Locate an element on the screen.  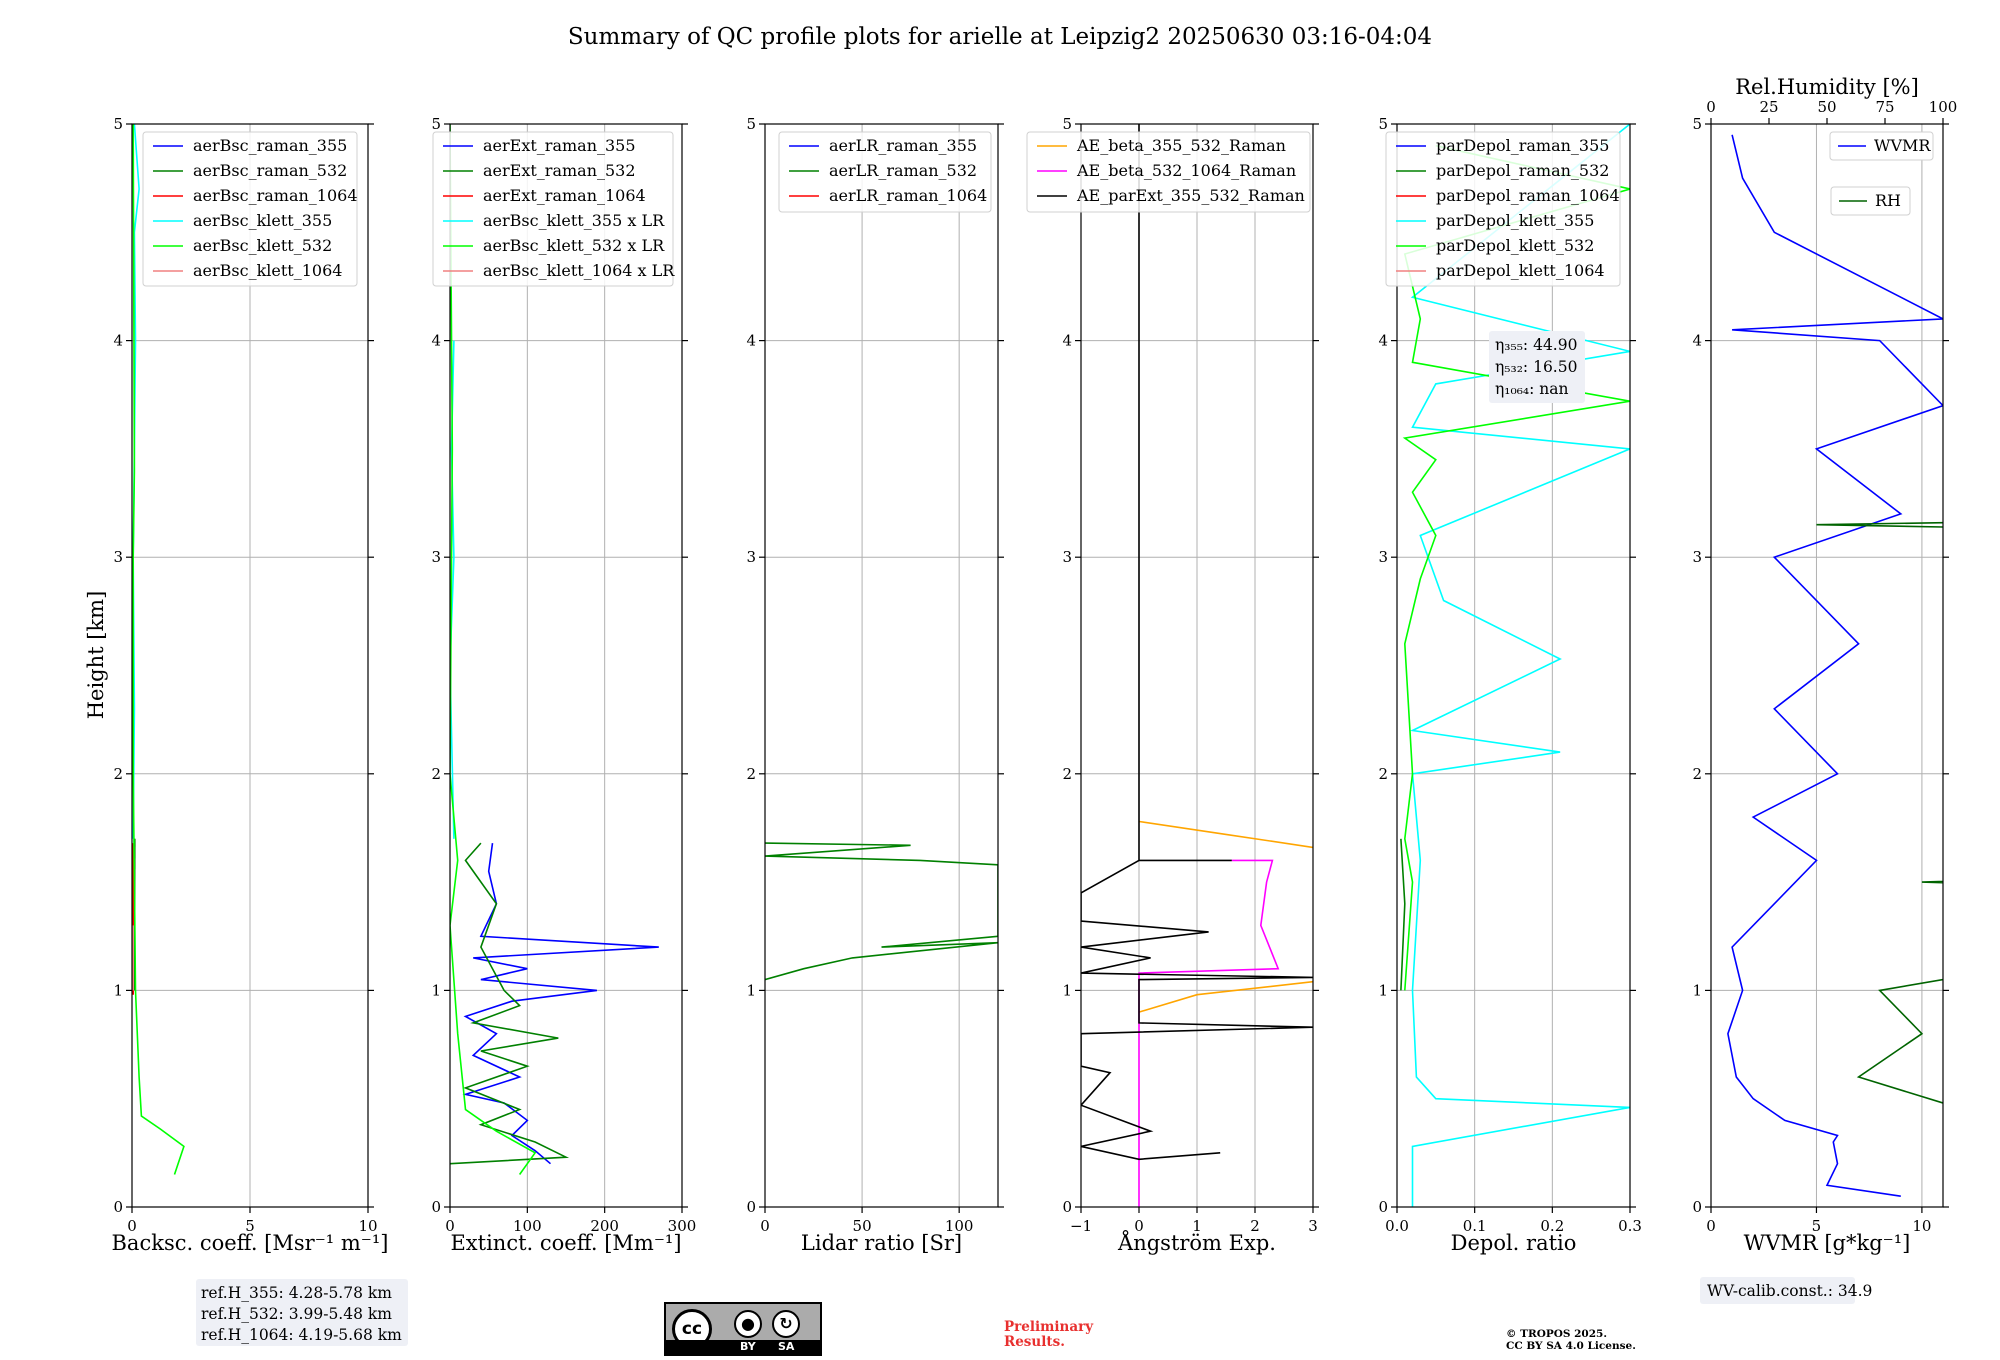
x2-axis-label: Rel.Humidity [%] is located at coordinates (1827, 87).